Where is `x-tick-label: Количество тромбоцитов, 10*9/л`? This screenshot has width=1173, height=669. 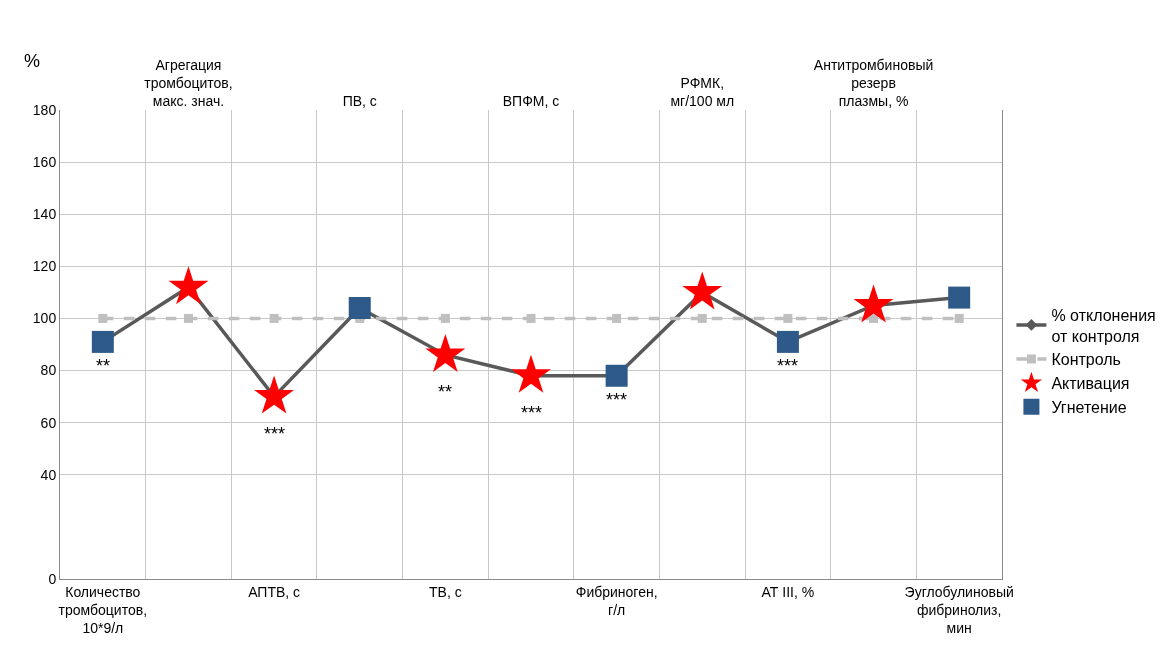
x-tick-label: Количество тромбоцитов, 10*9/л is located at coordinates (103, 610).